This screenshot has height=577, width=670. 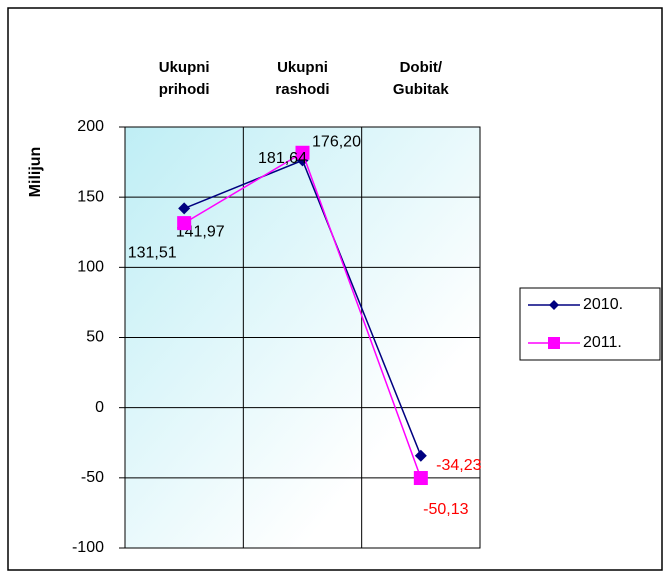 I want to click on y-axis-label: Milijun, so click(x=35, y=172).